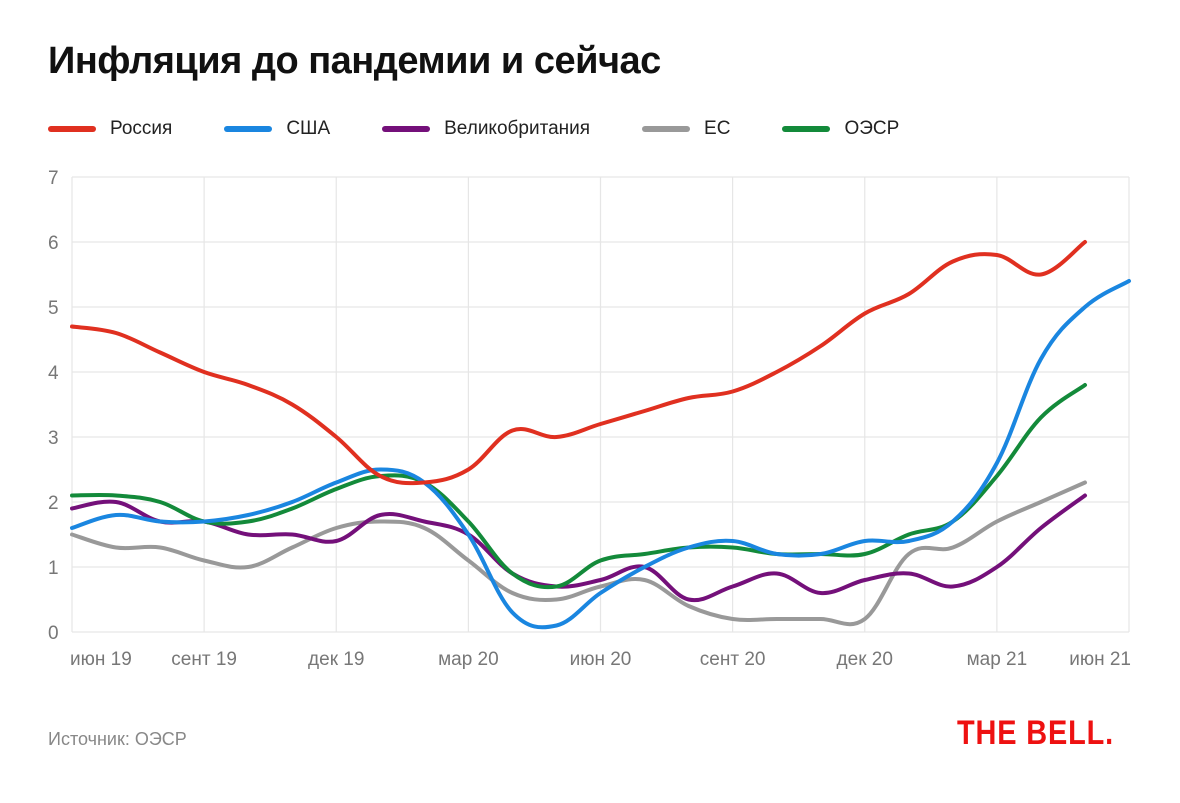 The image size is (1180, 803). What do you see at coordinates (806, 129) in the screenshot?
I see `legend-swatch-oecd` at bounding box center [806, 129].